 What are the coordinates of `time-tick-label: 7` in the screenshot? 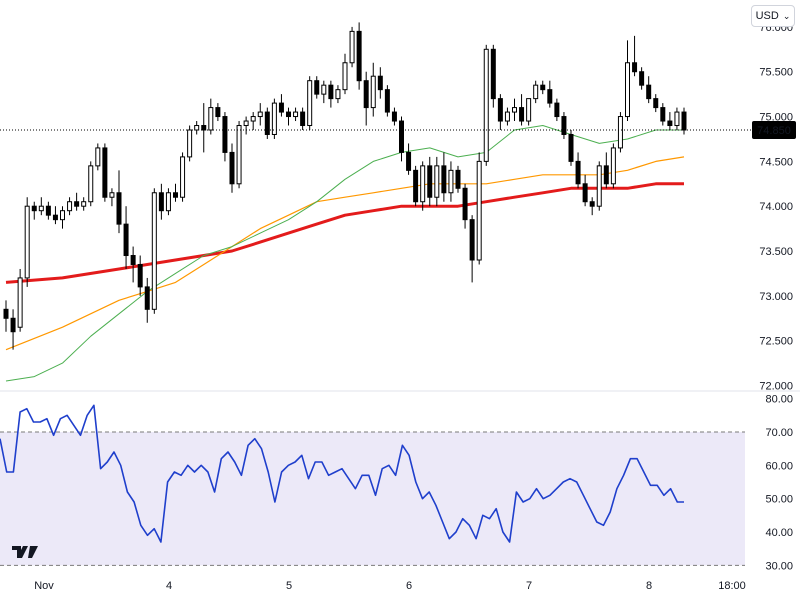 It's located at (529, 586).